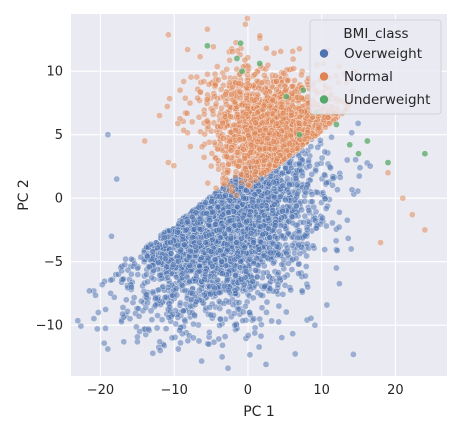  What do you see at coordinates (387, 100) in the screenshot?
I see `legend-label-underweight: Underweight` at bounding box center [387, 100].